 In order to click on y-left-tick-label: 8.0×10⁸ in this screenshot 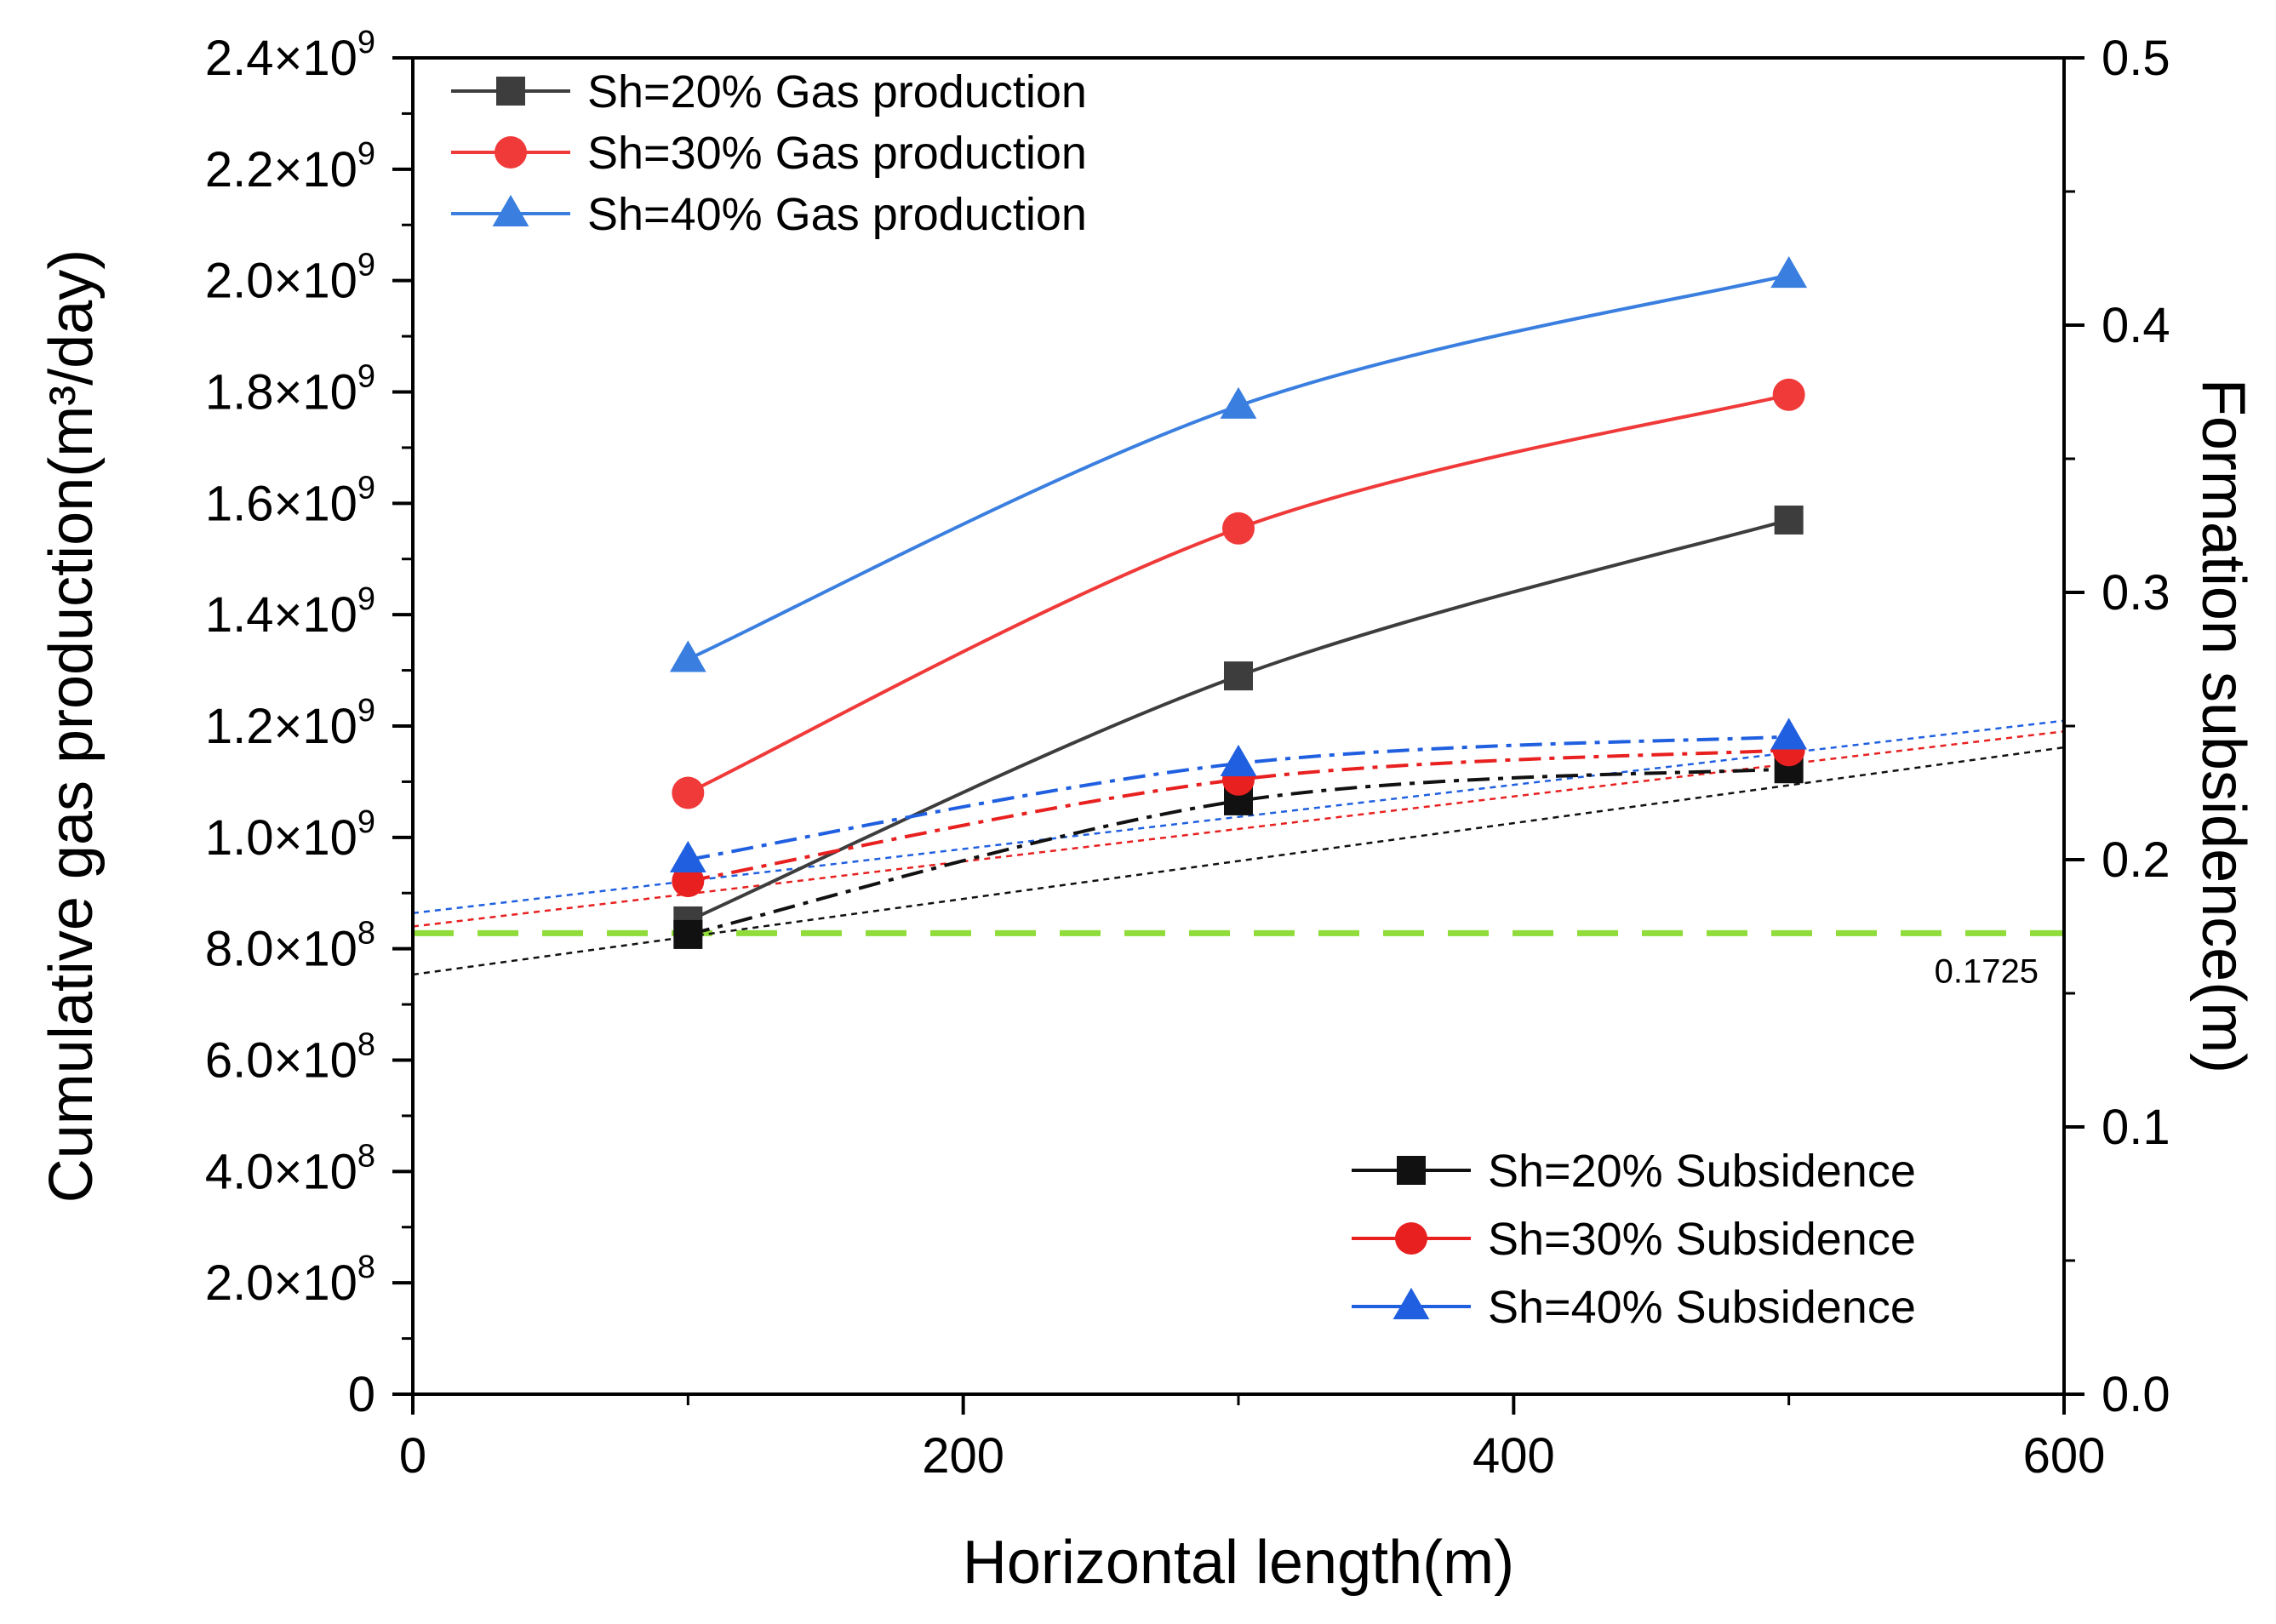, I will do `click(290, 946)`.